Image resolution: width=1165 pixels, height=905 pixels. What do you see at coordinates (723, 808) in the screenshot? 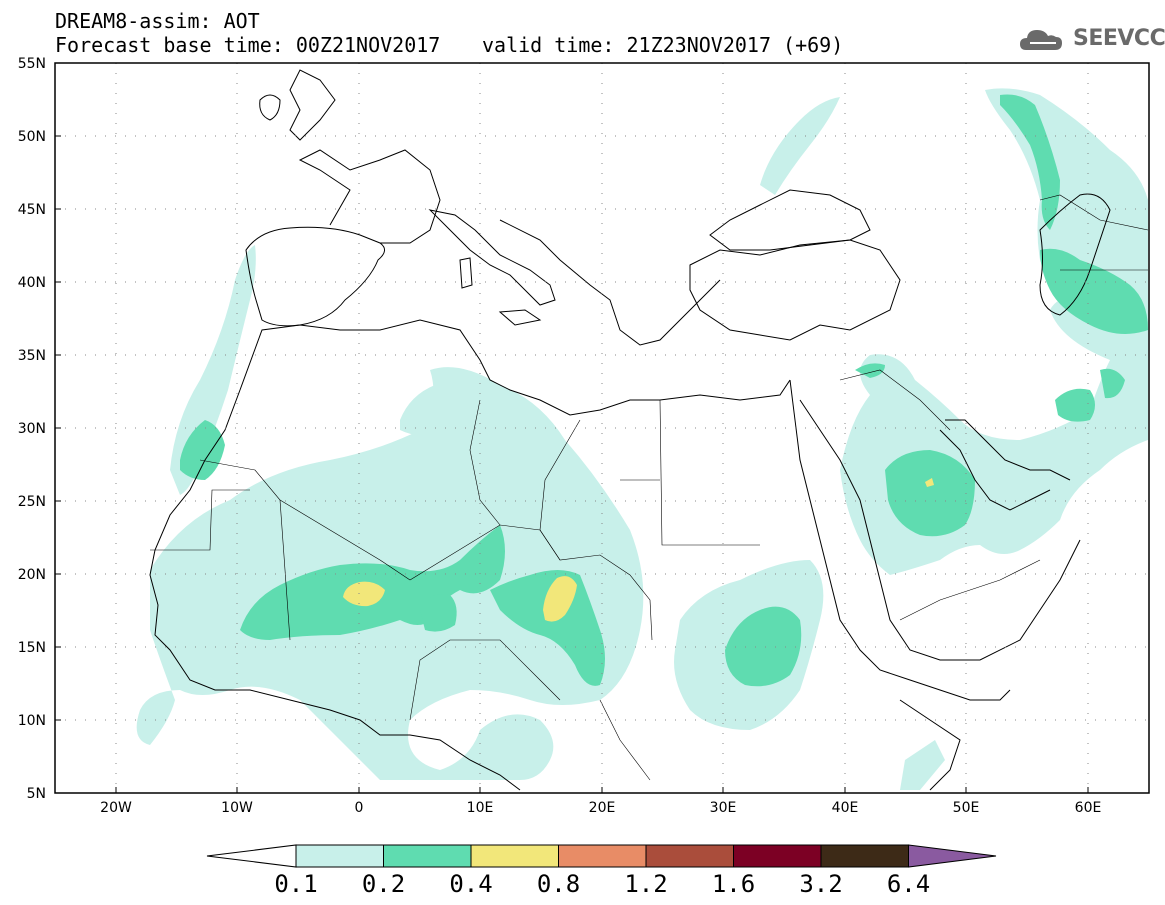
I see `lon-label: 30E` at bounding box center [723, 808].